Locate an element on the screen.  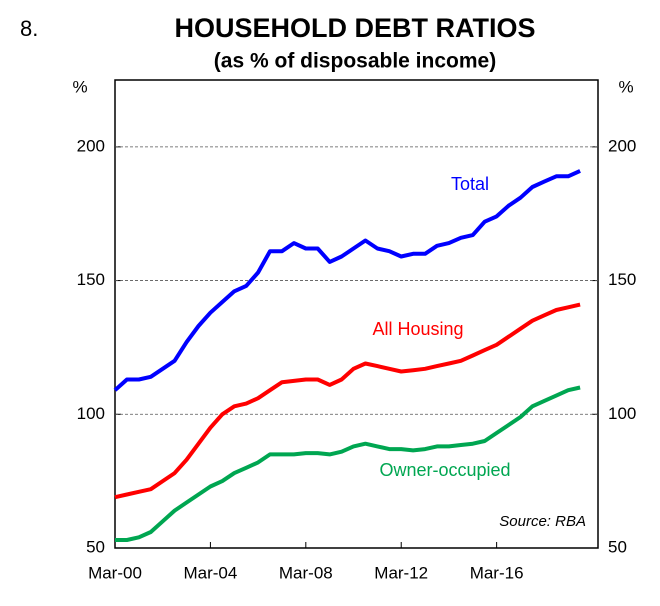
y-tick-label: 100 is located at coordinates (91, 413).